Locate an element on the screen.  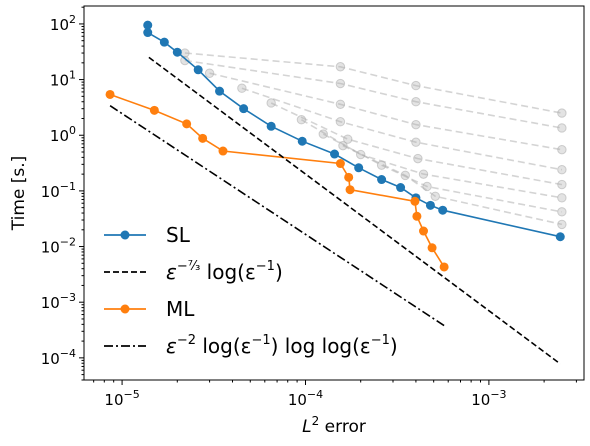
y-tick-label: 10⁻³ is located at coordinates (58, 301).